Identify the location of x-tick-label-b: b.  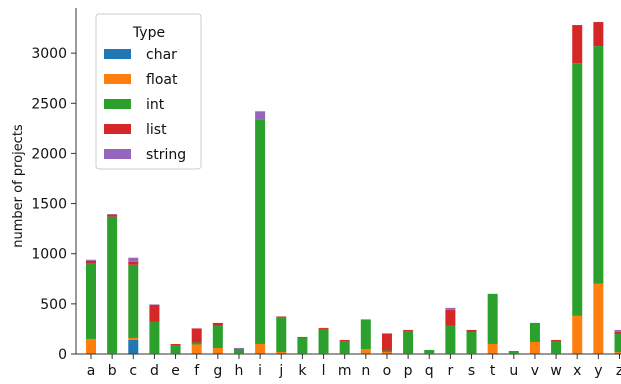
(112, 371).